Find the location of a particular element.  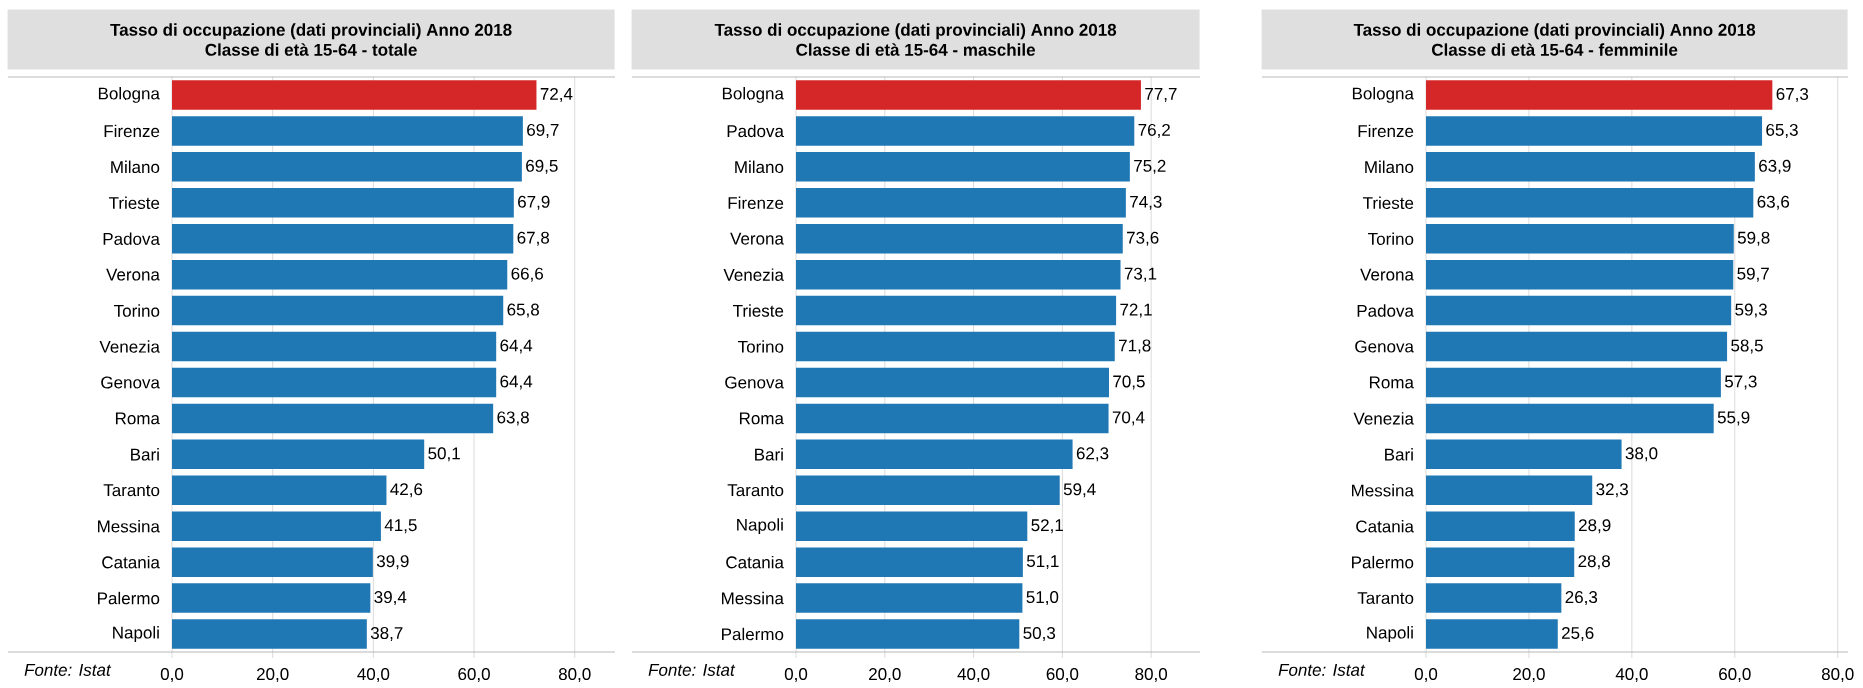

data-label: 67,8 is located at coordinates (533, 238).